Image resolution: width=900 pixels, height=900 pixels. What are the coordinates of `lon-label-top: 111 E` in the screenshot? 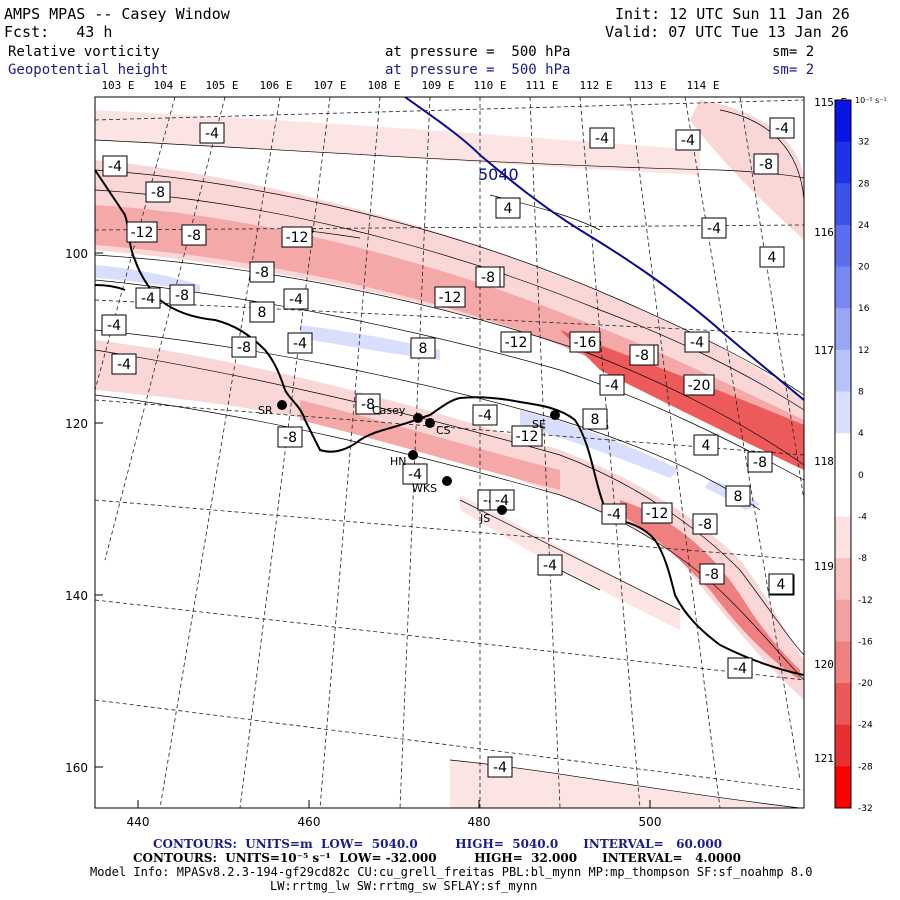 It's located at (541, 85).